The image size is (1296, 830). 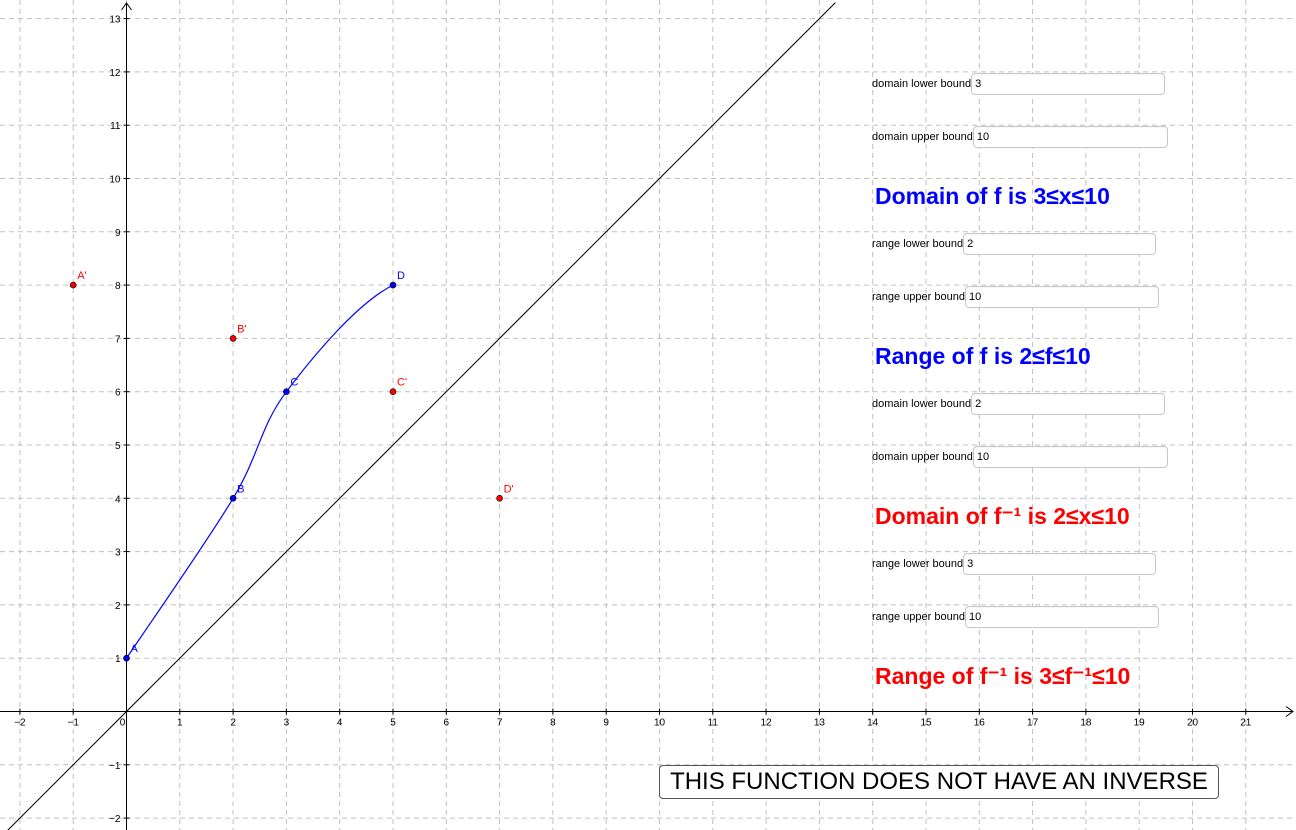 What do you see at coordinates (992, 196) in the screenshot?
I see `f-domain-text: Domain of f is 3≤x≤10` at bounding box center [992, 196].